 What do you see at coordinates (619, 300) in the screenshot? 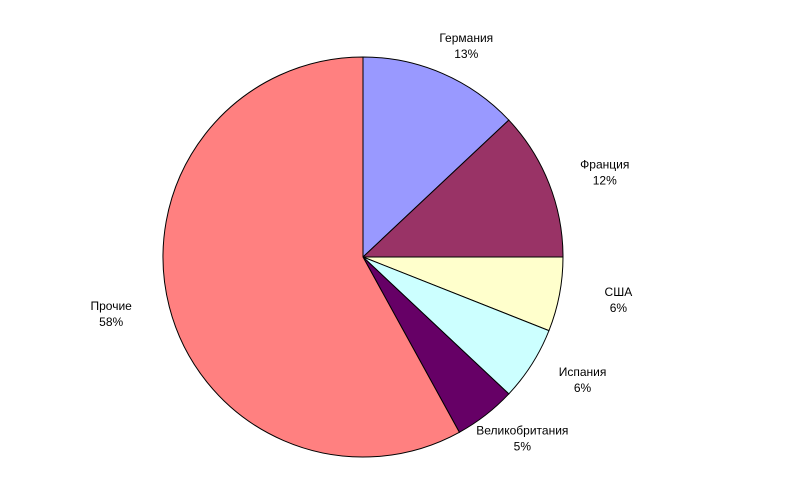
I see `slice-label: США 6%` at bounding box center [619, 300].